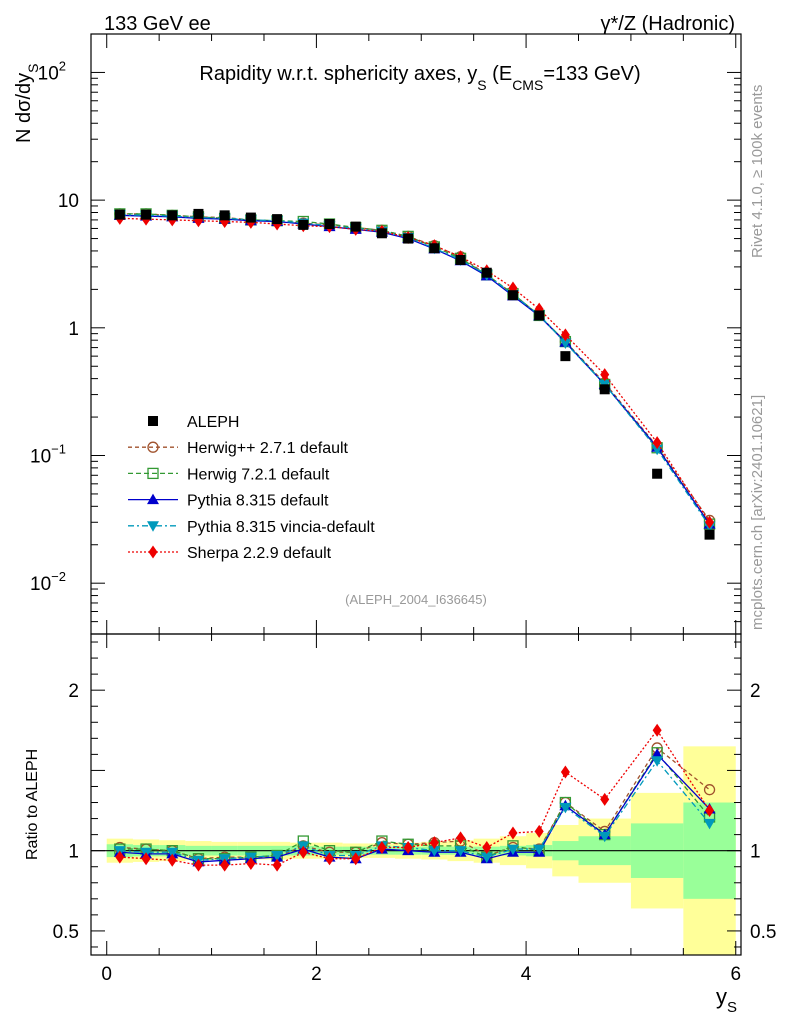  Describe the element at coordinates (721, 996) in the screenshot. I see `xlabel-main: y` at that location.